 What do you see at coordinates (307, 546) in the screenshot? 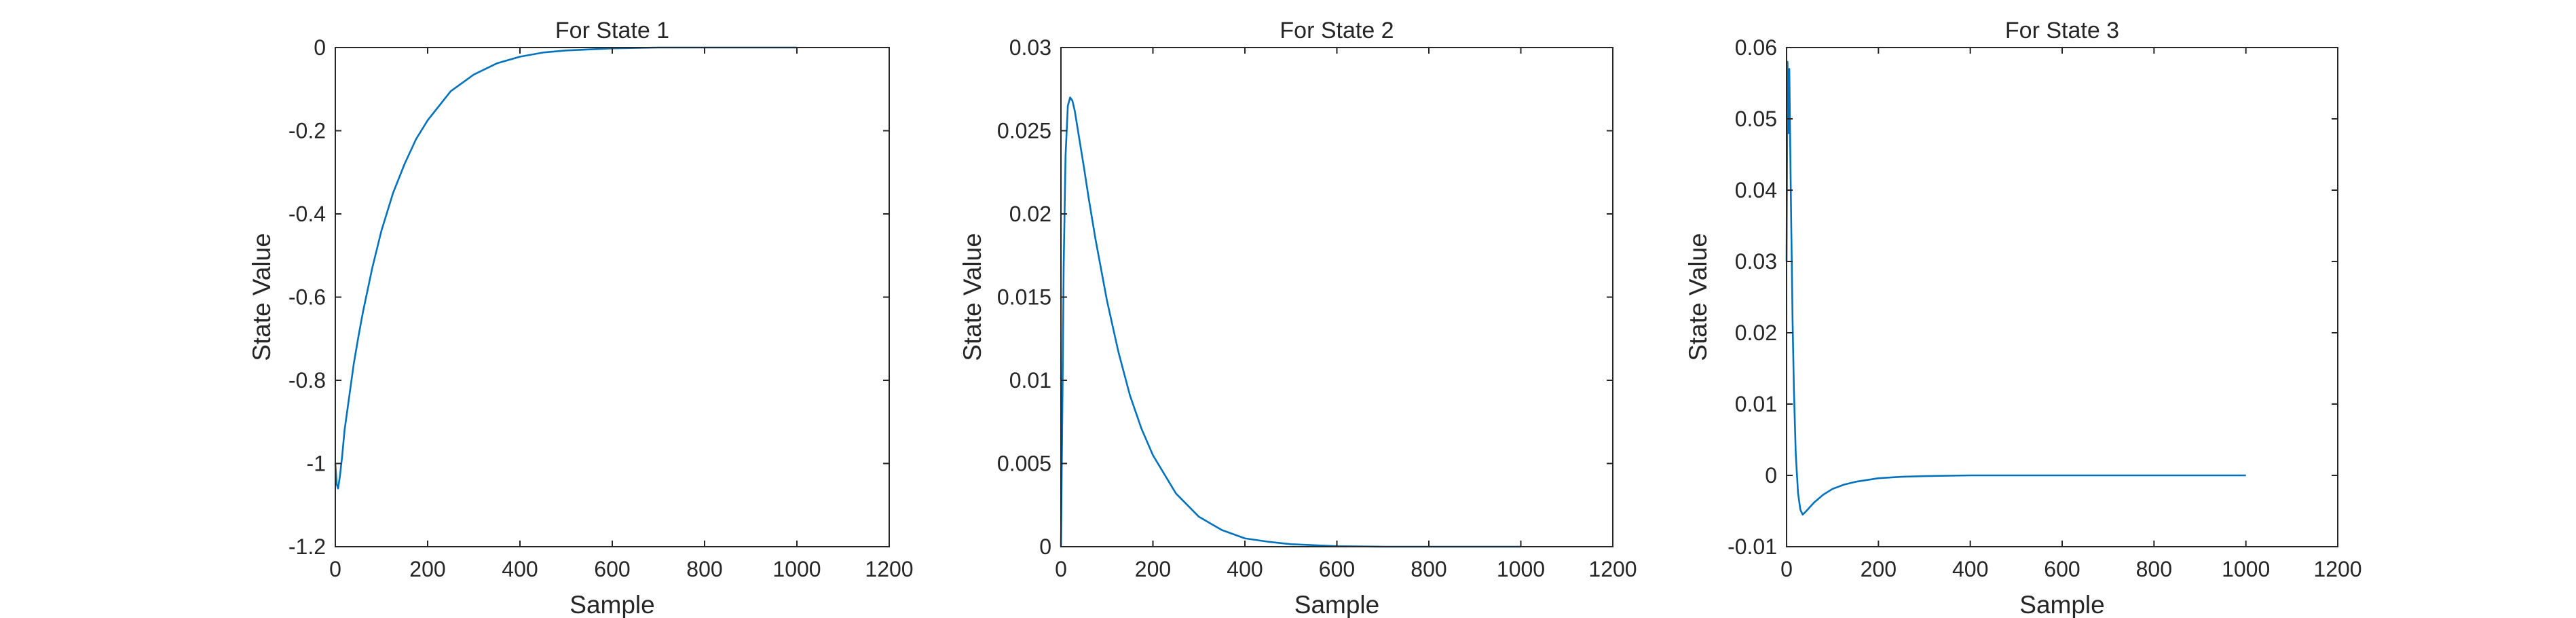
I see `y-tick-label: -1.2` at bounding box center [307, 546].